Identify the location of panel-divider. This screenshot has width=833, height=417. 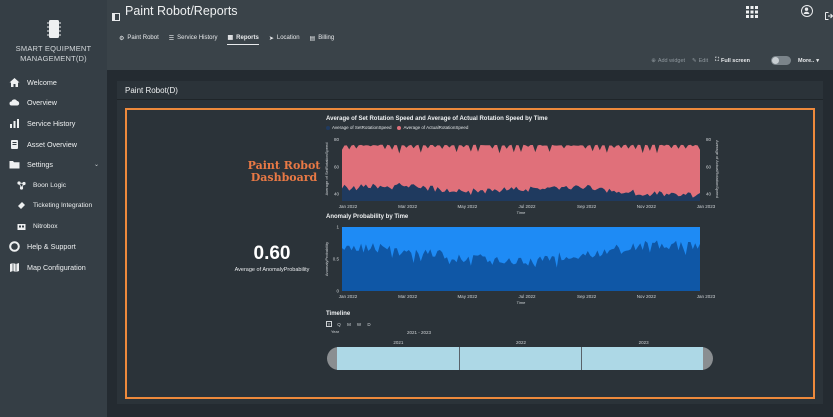
(470, 99).